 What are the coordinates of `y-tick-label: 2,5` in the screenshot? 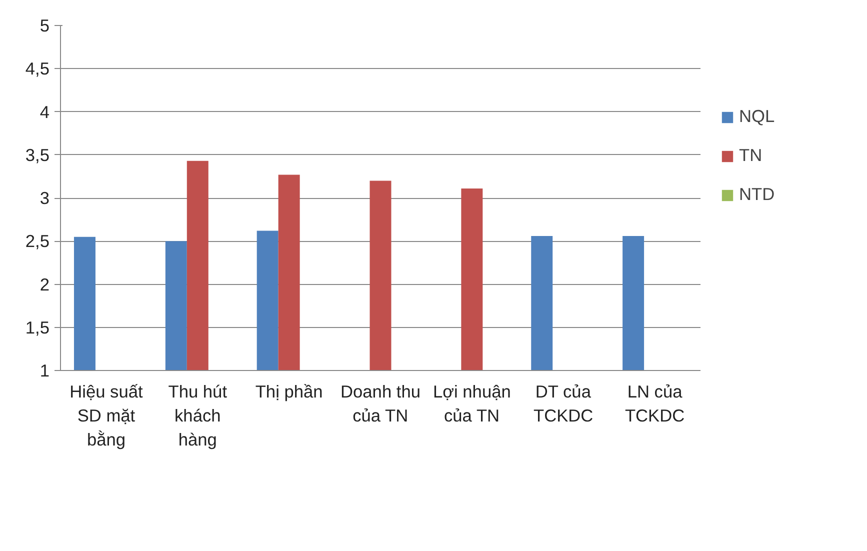 It's located at (37, 241).